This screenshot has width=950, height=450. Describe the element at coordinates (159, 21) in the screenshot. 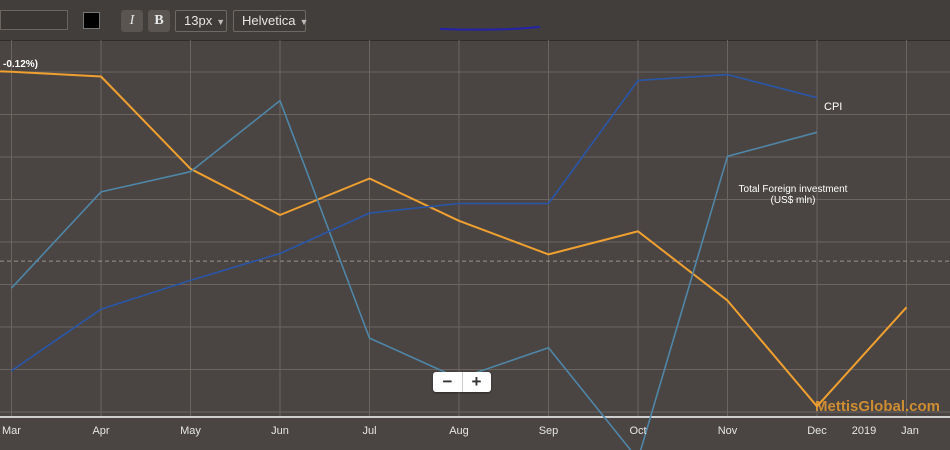

I see `bold-button: B` at that location.